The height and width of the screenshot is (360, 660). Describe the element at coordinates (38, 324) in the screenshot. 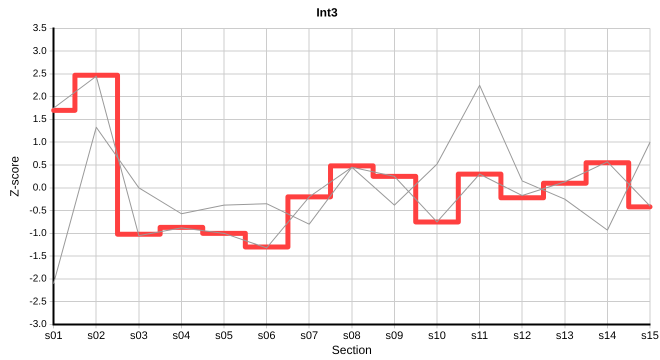

I see `y-tick-label: -3.0` at that location.